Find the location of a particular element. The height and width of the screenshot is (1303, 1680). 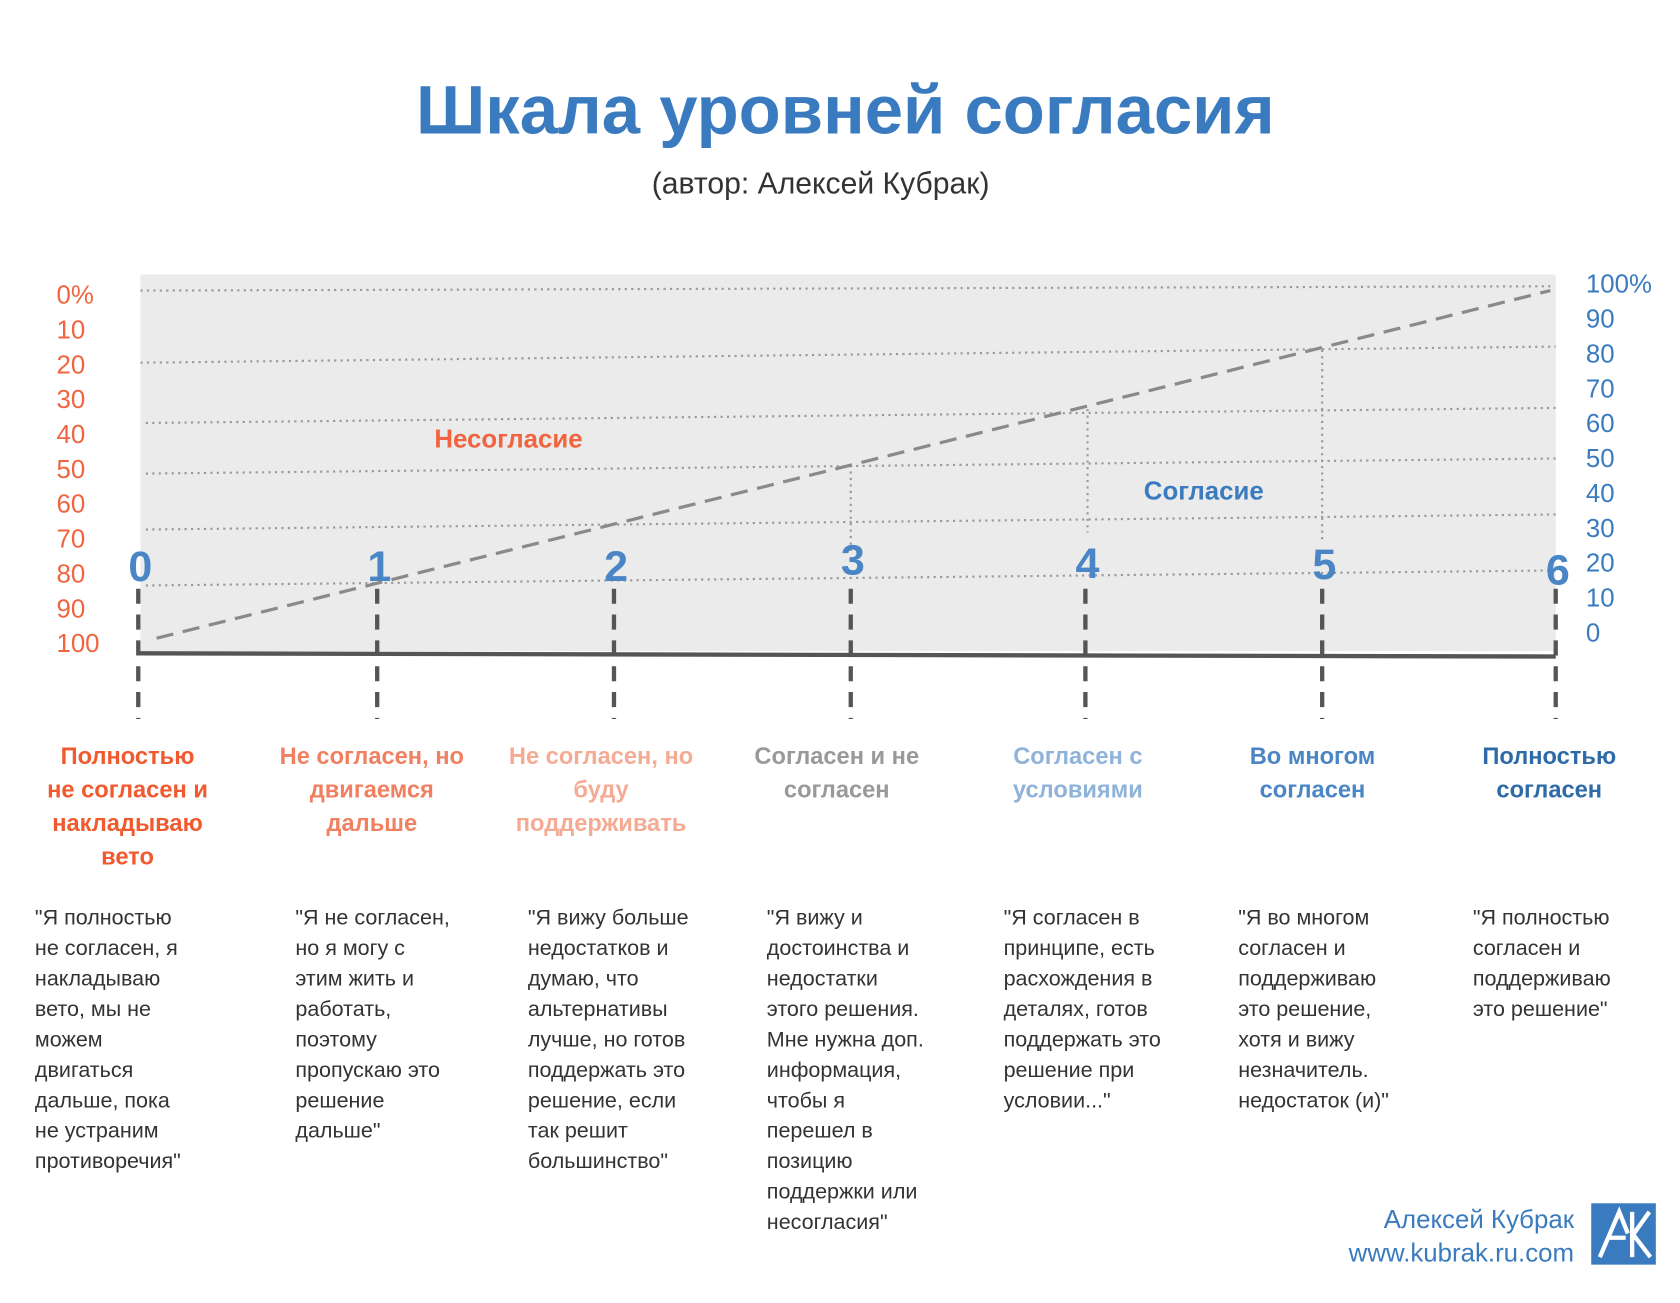

right-axis-label: 60 is located at coordinates (1600, 424).